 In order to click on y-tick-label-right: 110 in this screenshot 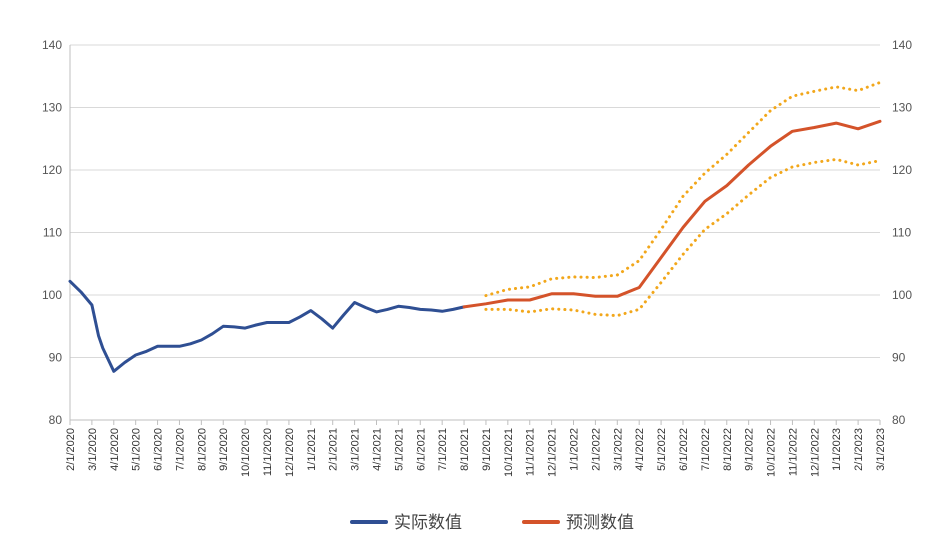, I will do `click(901, 233)`.